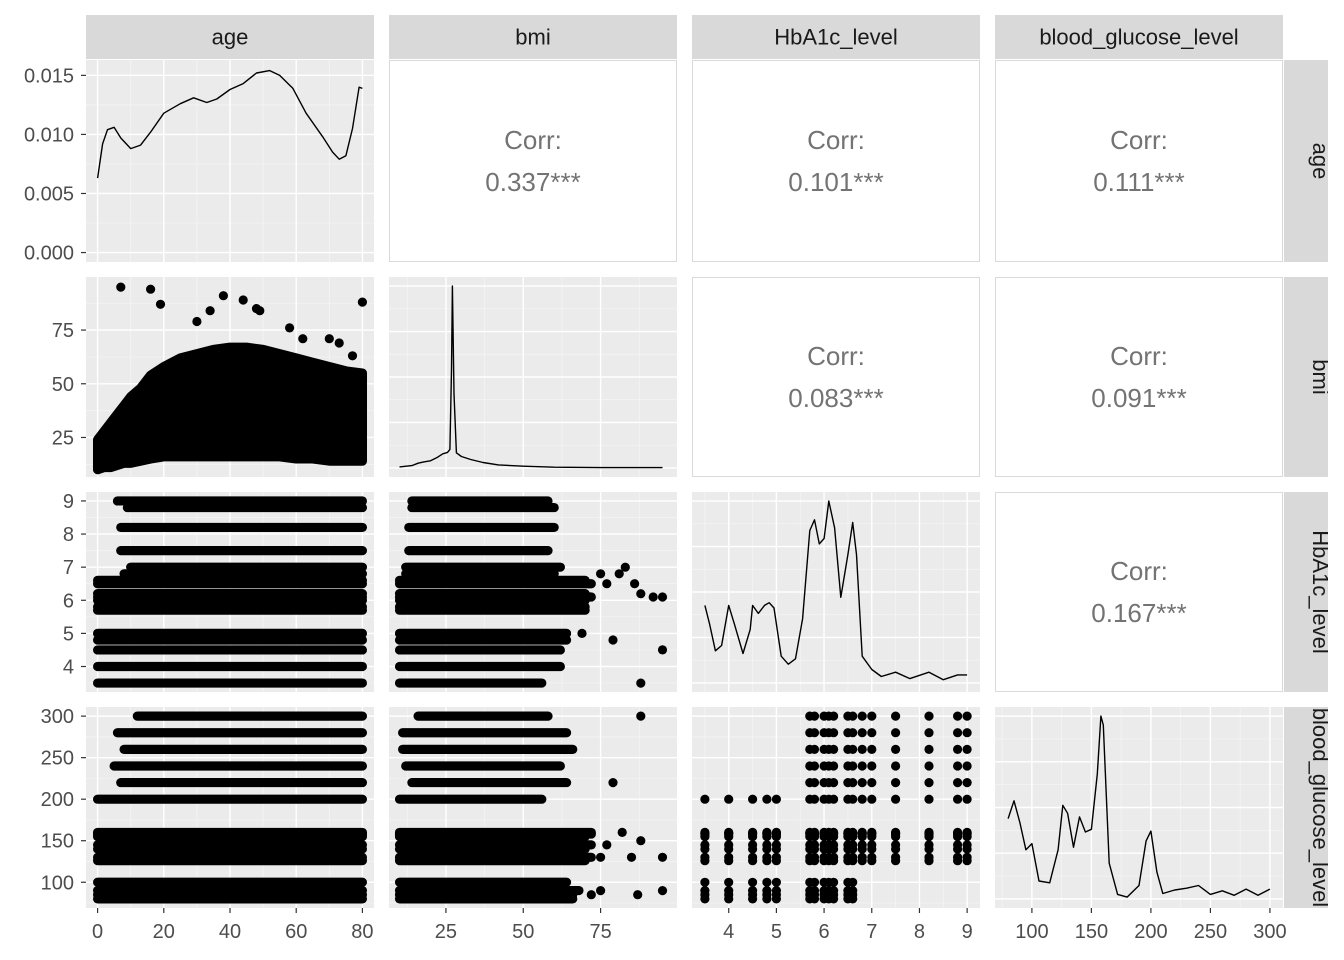 The width and height of the screenshot is (1344, 960). What do you see at coordinates (1091, 932) in the screenshot?
I see `x-tick-label-blood_glucose_level: 150` at bounding box center [1091, 932].